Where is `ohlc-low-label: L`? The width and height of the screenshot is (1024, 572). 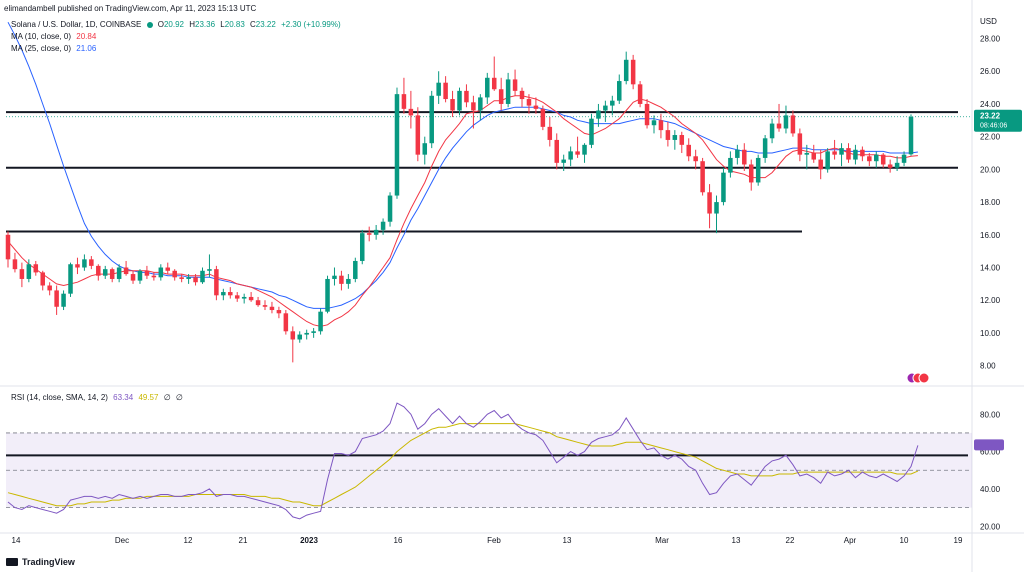 ohlc-low-label: L is located at coordinates (222, 24).